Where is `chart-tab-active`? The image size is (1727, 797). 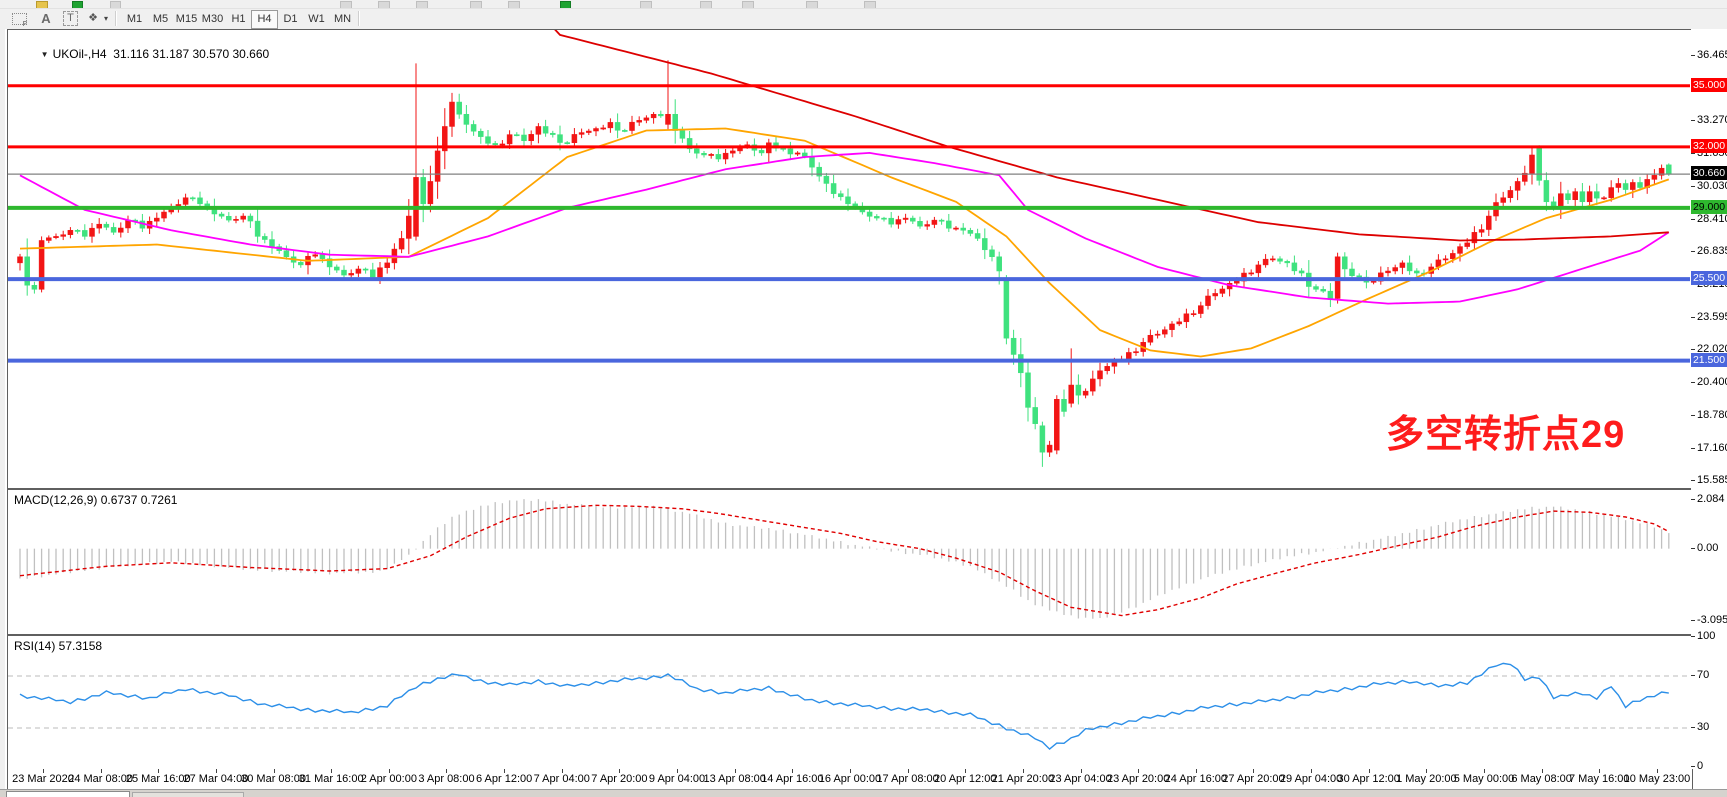 chart-tab-active is located at coordinates (68, 794).